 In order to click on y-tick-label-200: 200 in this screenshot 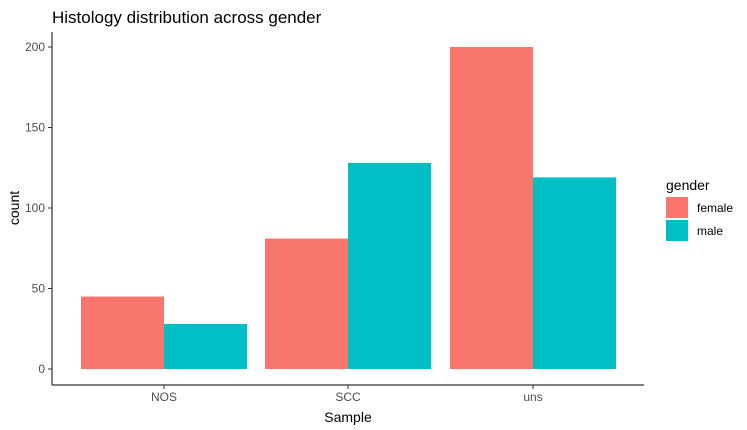, I will do `click(35, 47)`.